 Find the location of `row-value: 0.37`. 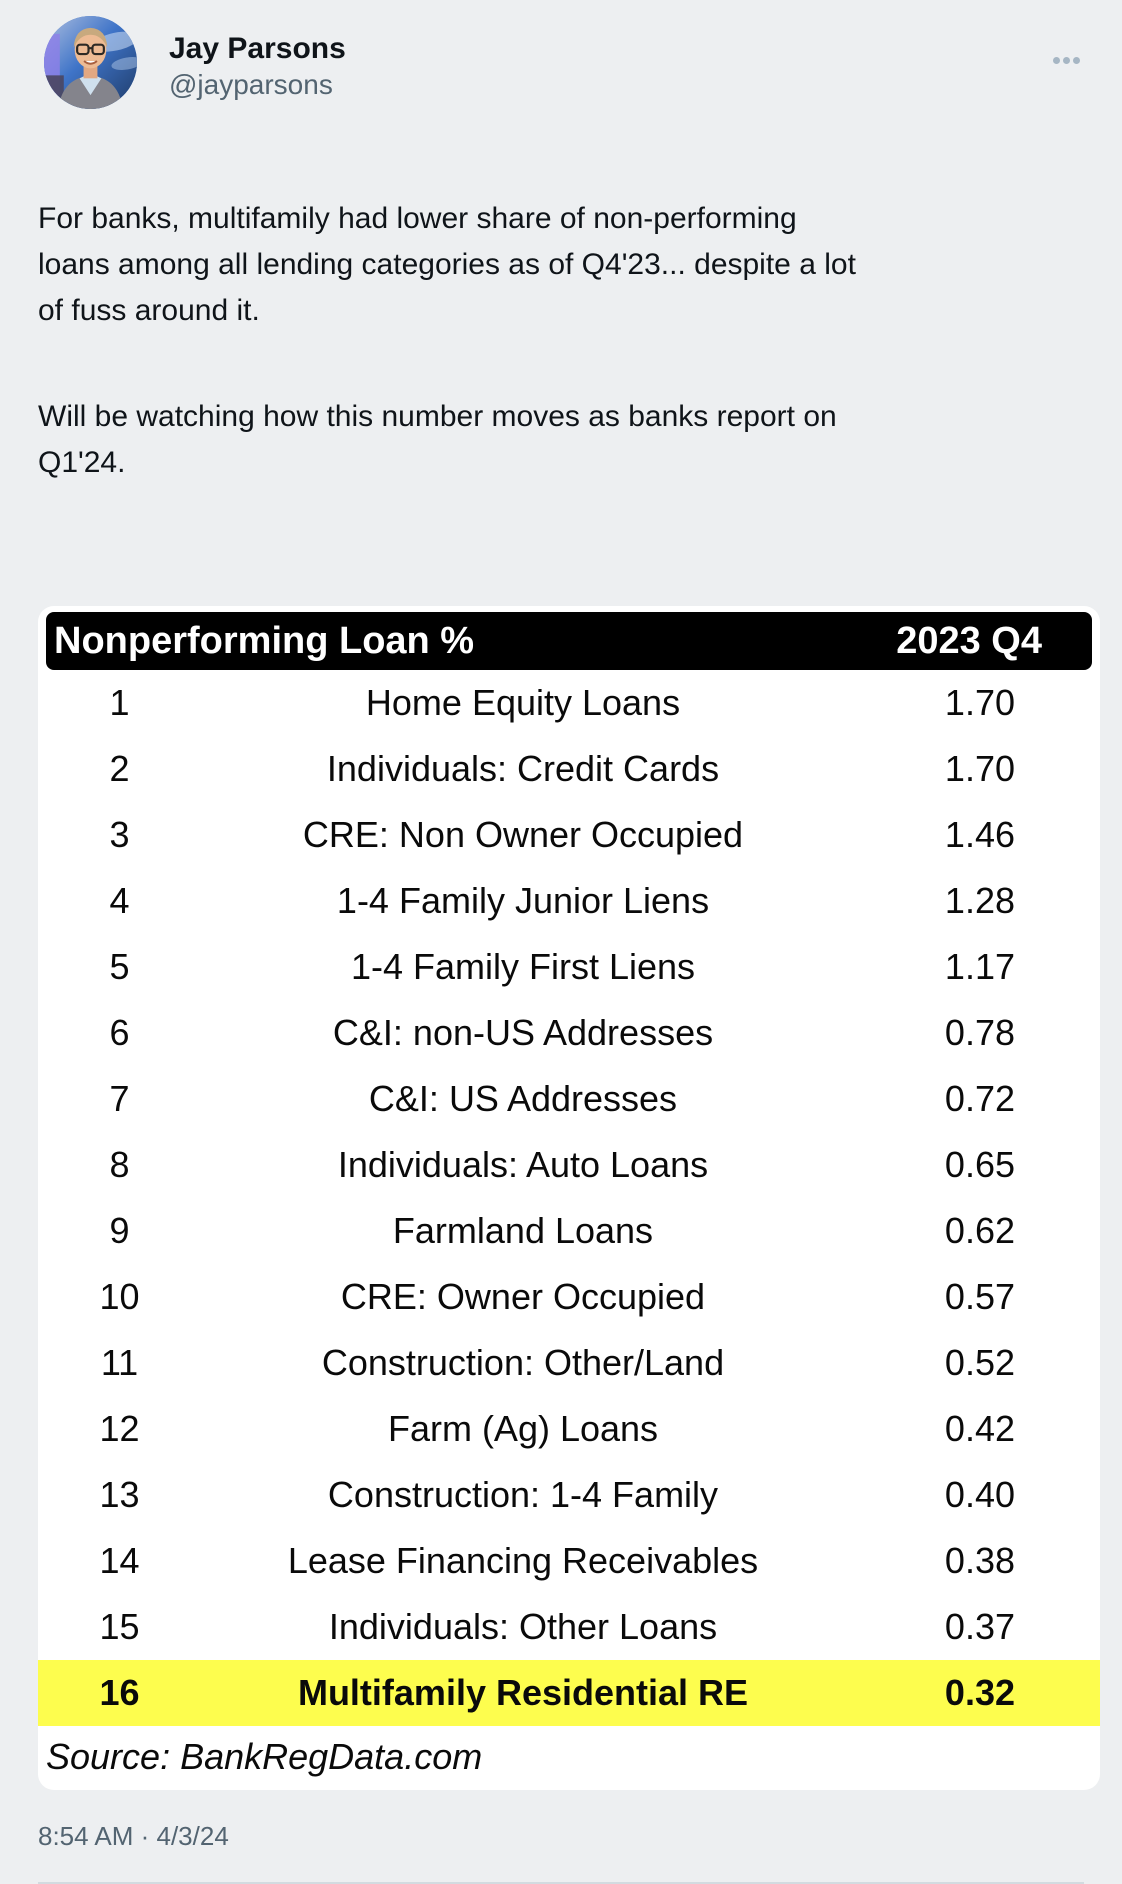

row-value: 0.37 is located at coordinates (979, 1626).